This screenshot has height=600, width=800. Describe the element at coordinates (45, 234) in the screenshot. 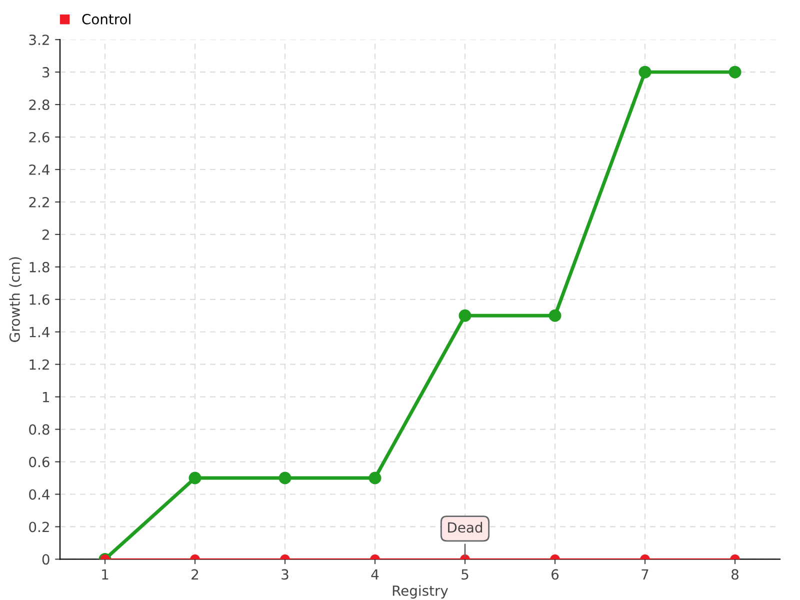

I see `y-tick-label: 2` at that location.